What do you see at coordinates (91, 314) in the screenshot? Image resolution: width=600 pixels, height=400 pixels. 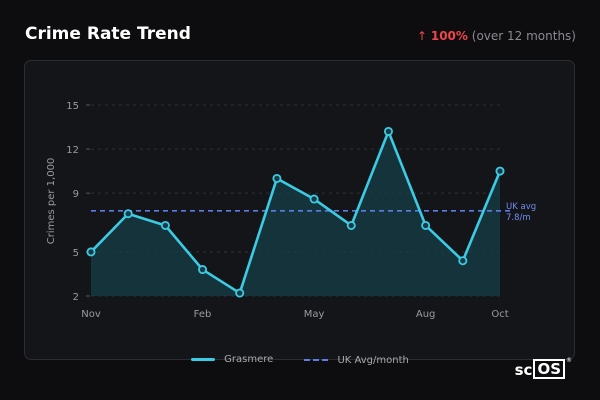 I see `x-tick-label: Nov` at bounding box center [91, 314].